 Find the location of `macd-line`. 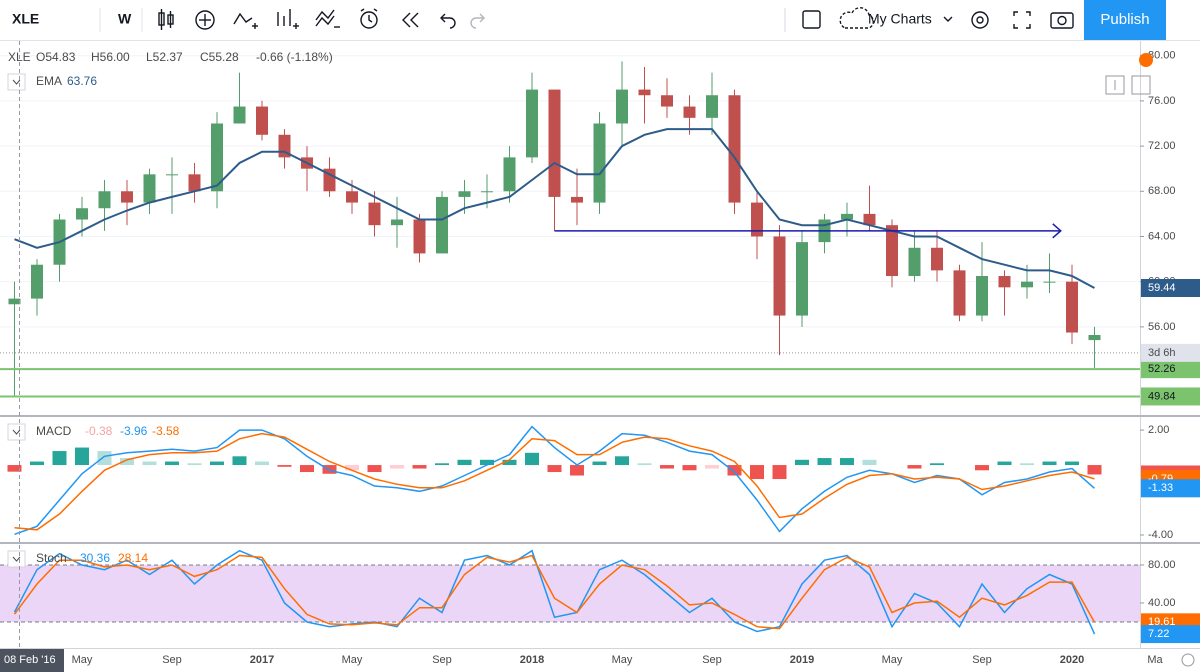

macd-line is located at coordinates (554, 480).